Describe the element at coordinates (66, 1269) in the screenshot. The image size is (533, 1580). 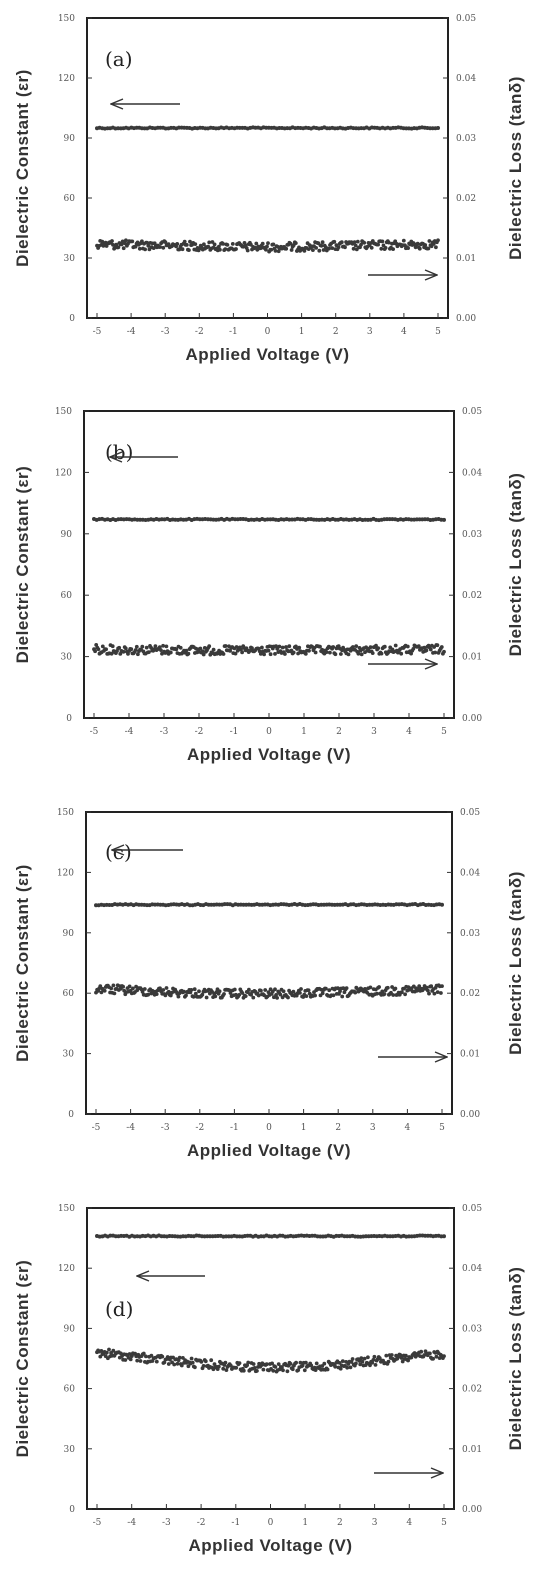
I see `y-left-tick-label: 120` at that location.